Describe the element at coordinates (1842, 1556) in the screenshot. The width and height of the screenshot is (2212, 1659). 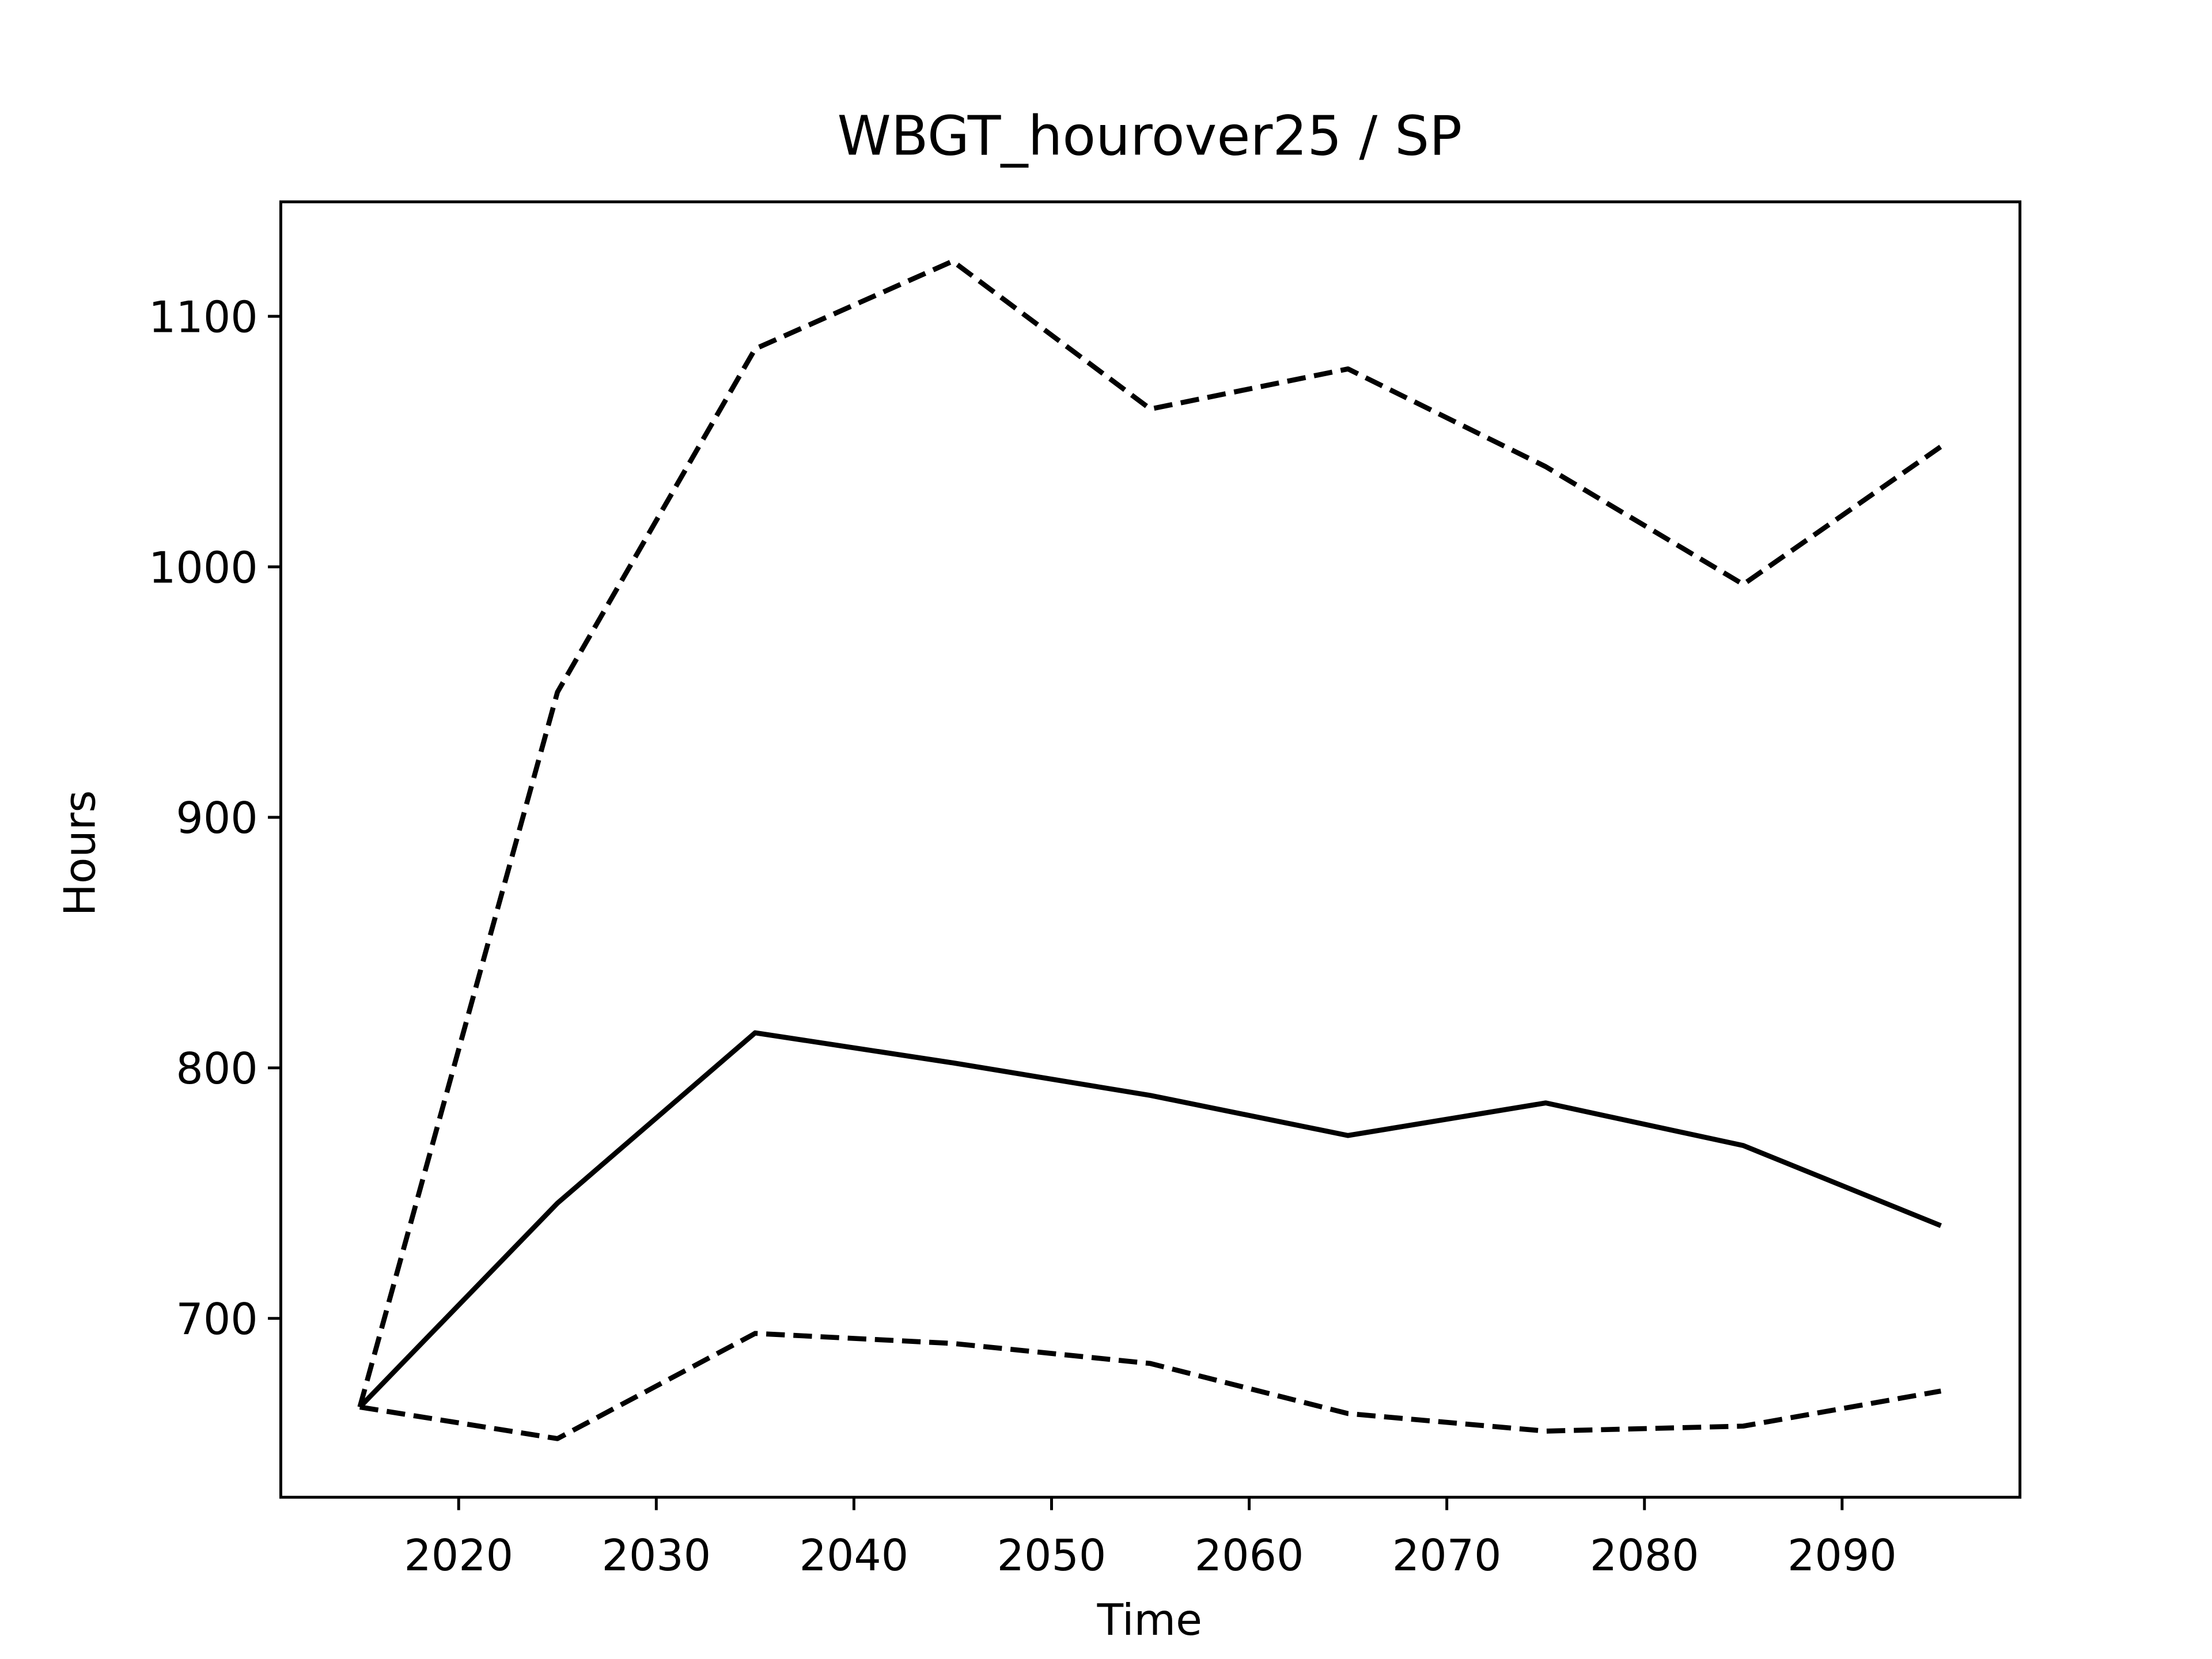
I see `x-tick-label: 2090` at that location.